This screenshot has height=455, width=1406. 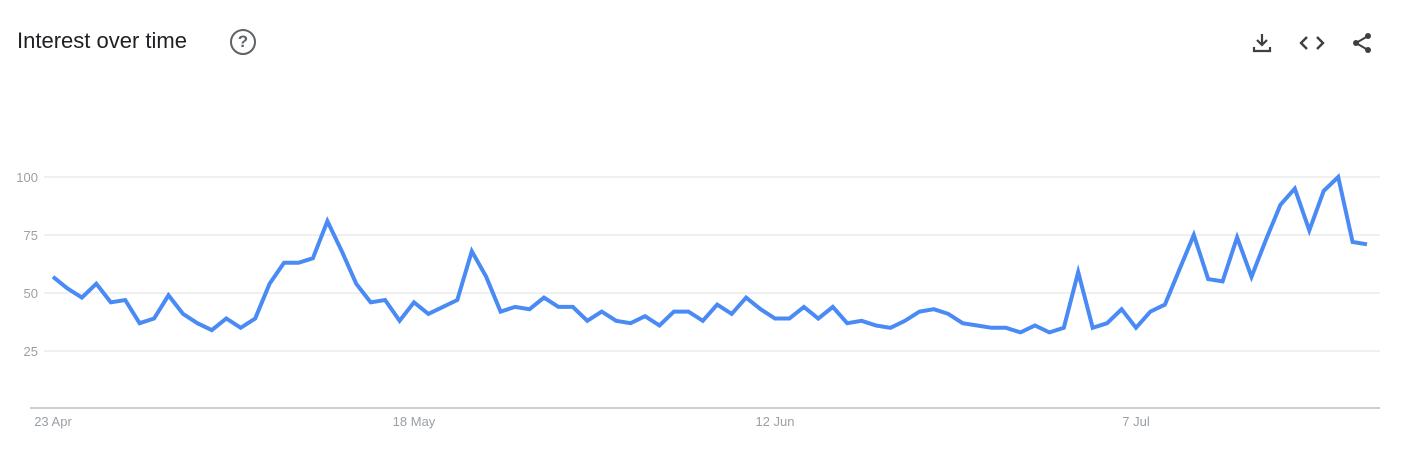 I want to click on x-tick-label: 23 Apr, so click(x=53, y=421).